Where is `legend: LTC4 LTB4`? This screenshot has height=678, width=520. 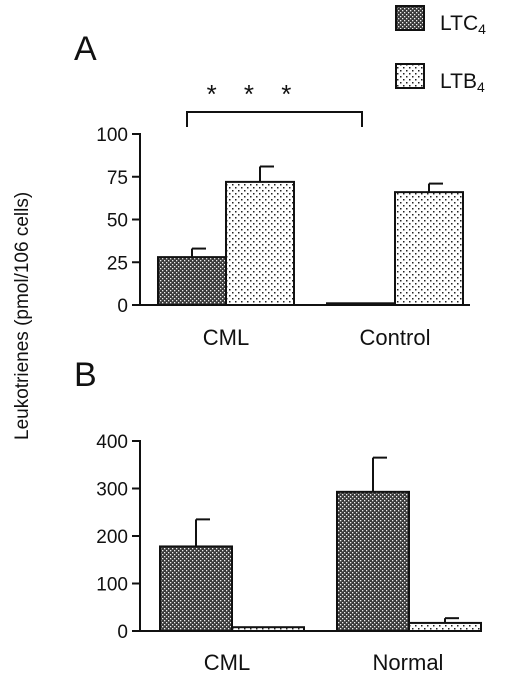
legend: LTC4 LTB4 is located at coordinates (440, 50).